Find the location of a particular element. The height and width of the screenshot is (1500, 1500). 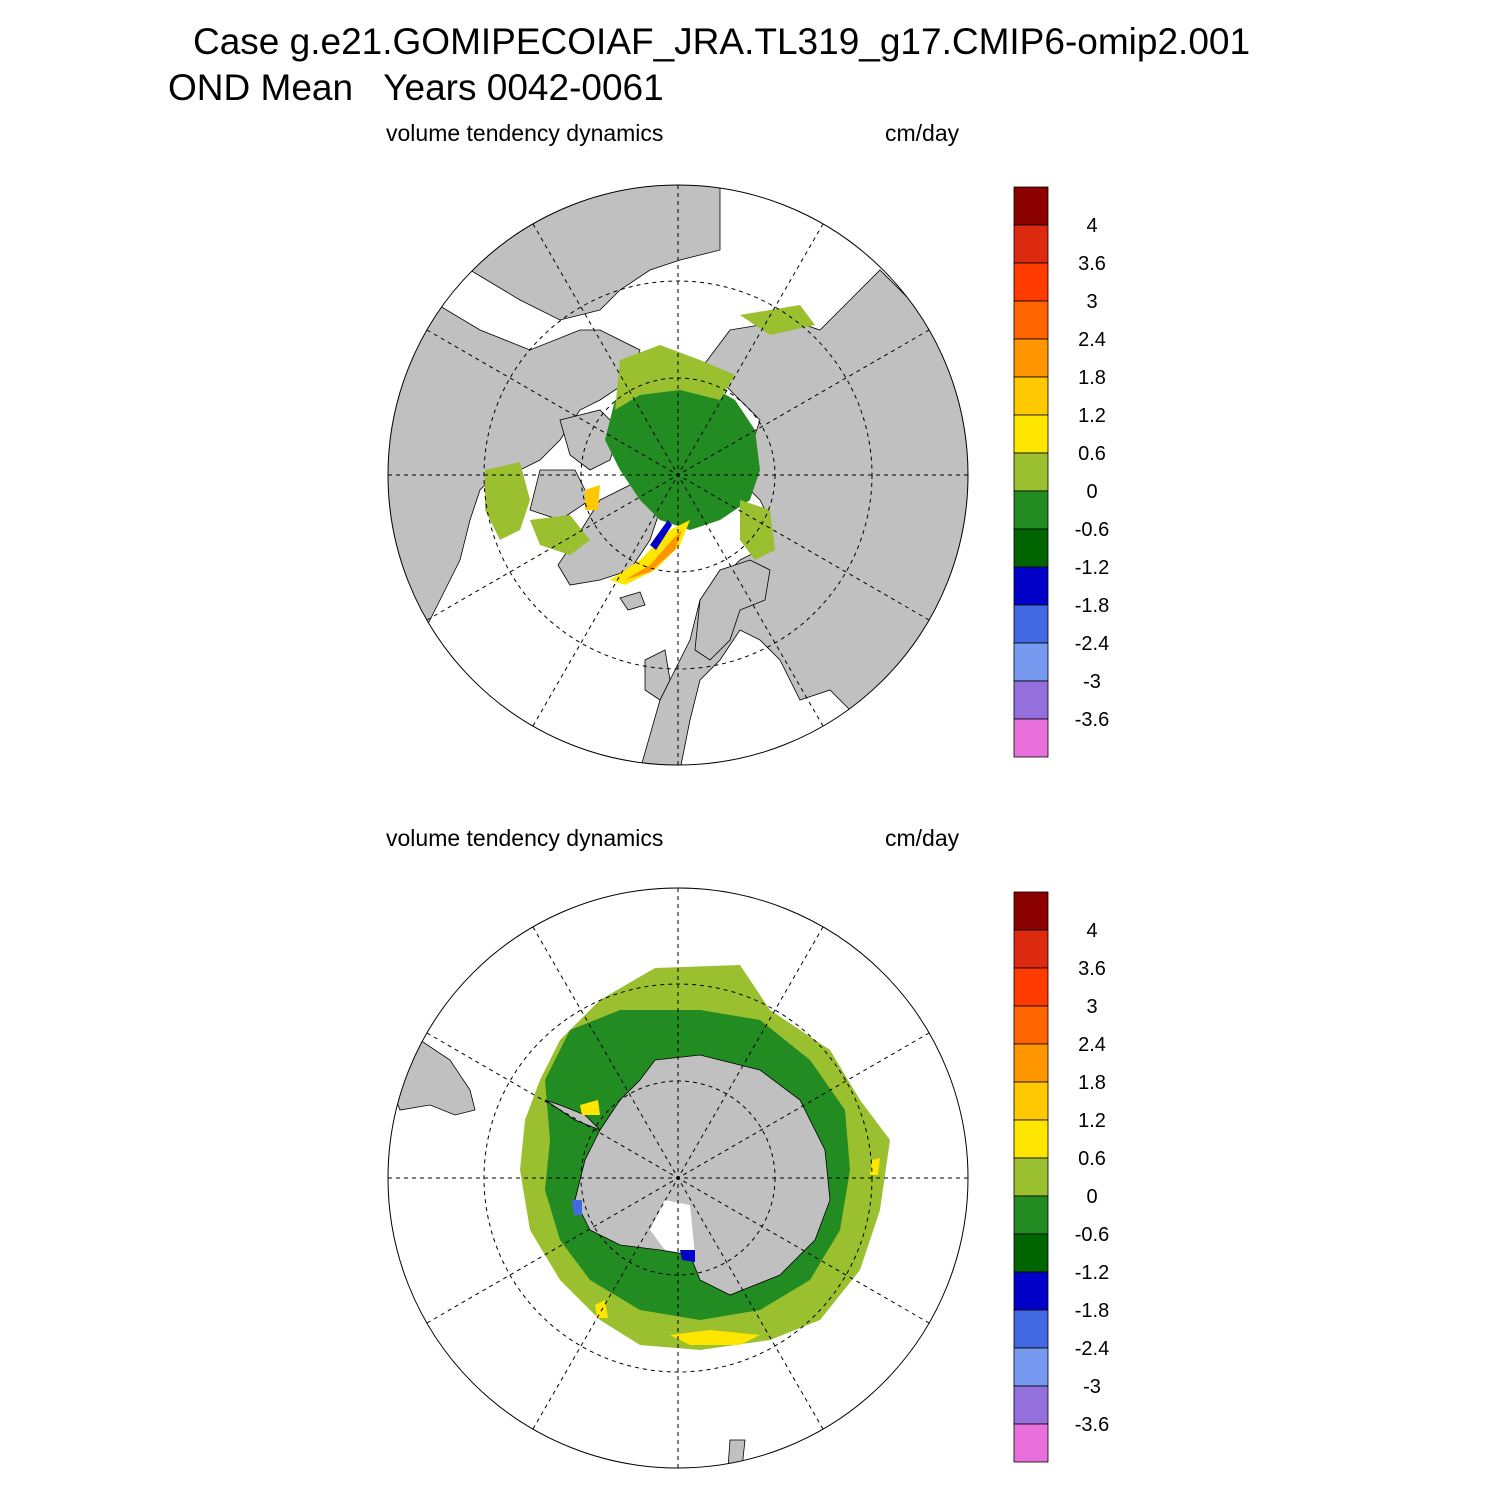

arctic-field-fram-yellow is located at coordinates (650, 552).